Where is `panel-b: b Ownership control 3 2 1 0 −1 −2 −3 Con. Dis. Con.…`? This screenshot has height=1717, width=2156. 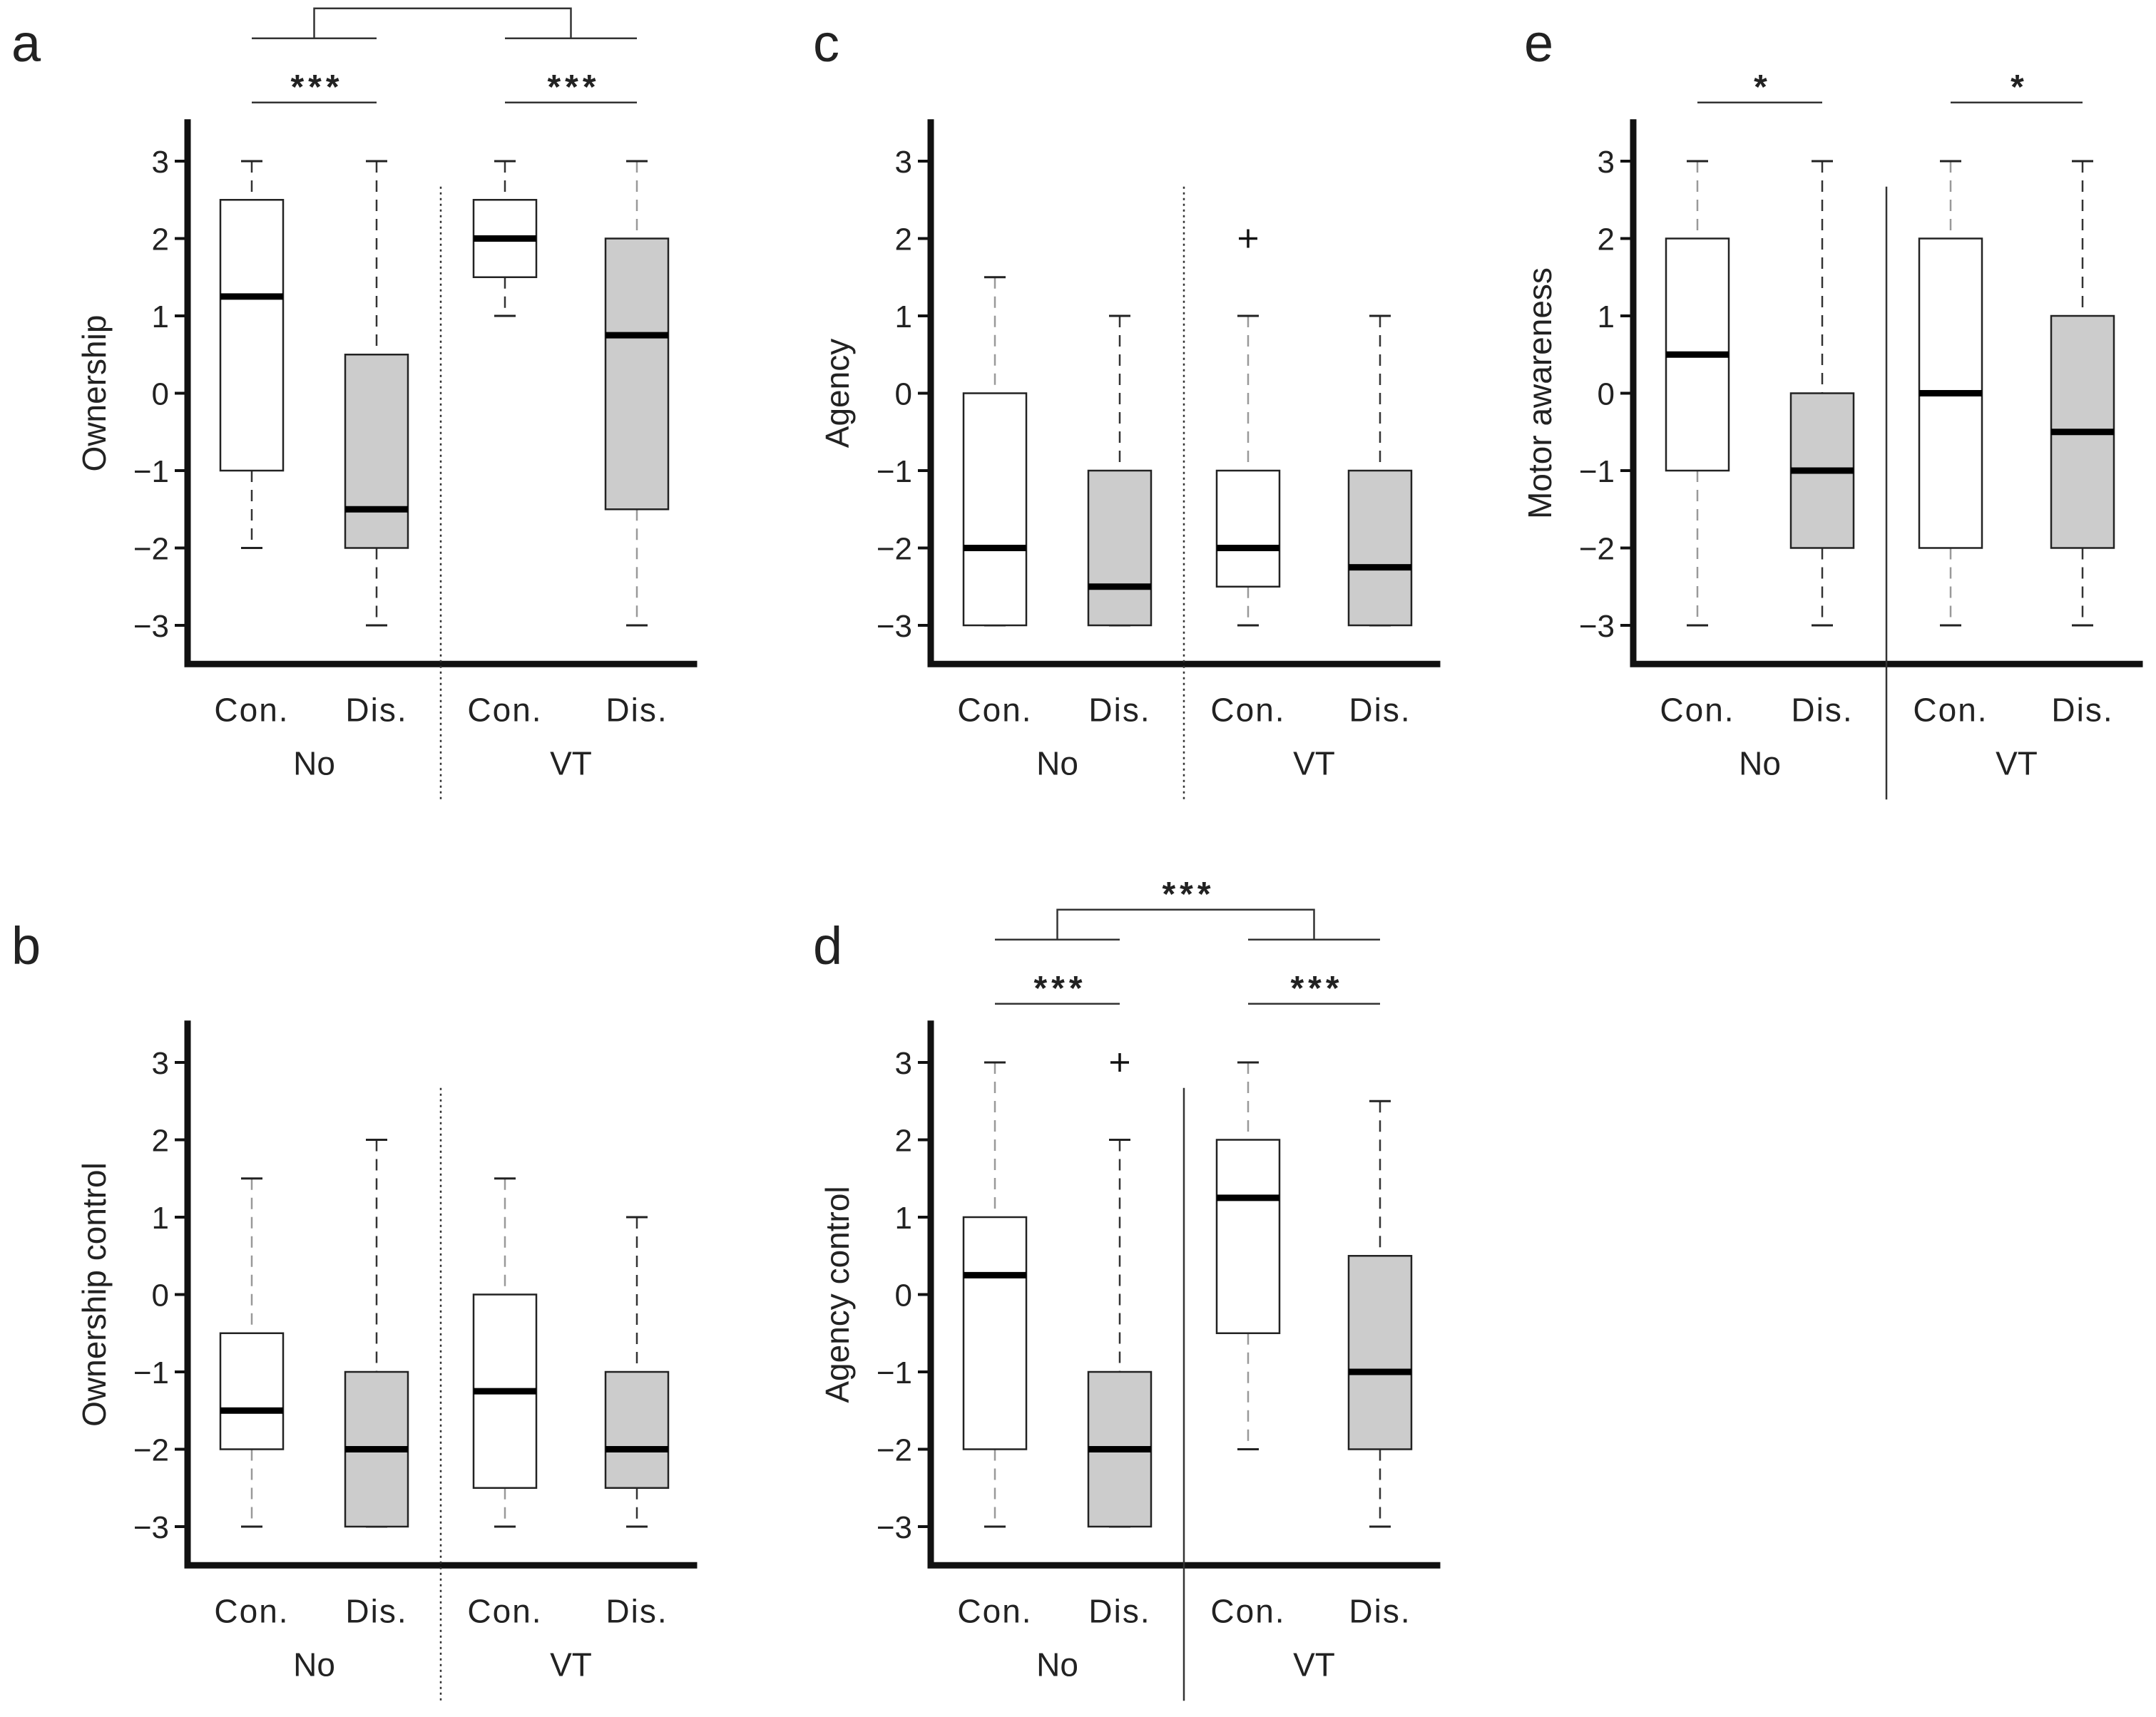 panel-b: b Ownership control 3 2 1 0 −1 −2 −3 Con. Dis. Con.… is located at coordinates (354, 1308).